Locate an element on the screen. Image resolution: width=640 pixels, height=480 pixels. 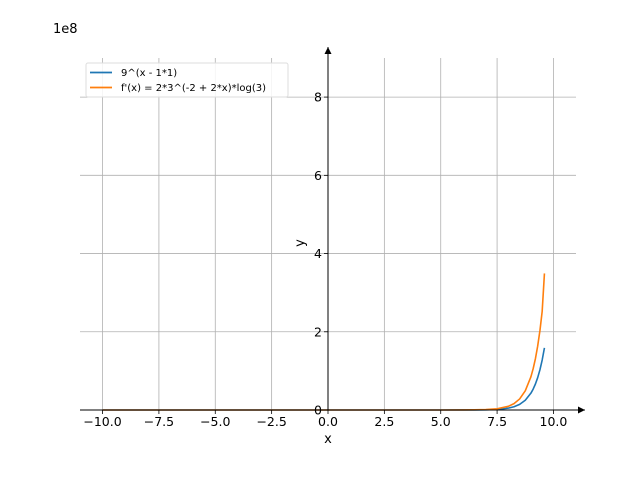
y-tick-label: 2 is located at coordinates (318, 331).